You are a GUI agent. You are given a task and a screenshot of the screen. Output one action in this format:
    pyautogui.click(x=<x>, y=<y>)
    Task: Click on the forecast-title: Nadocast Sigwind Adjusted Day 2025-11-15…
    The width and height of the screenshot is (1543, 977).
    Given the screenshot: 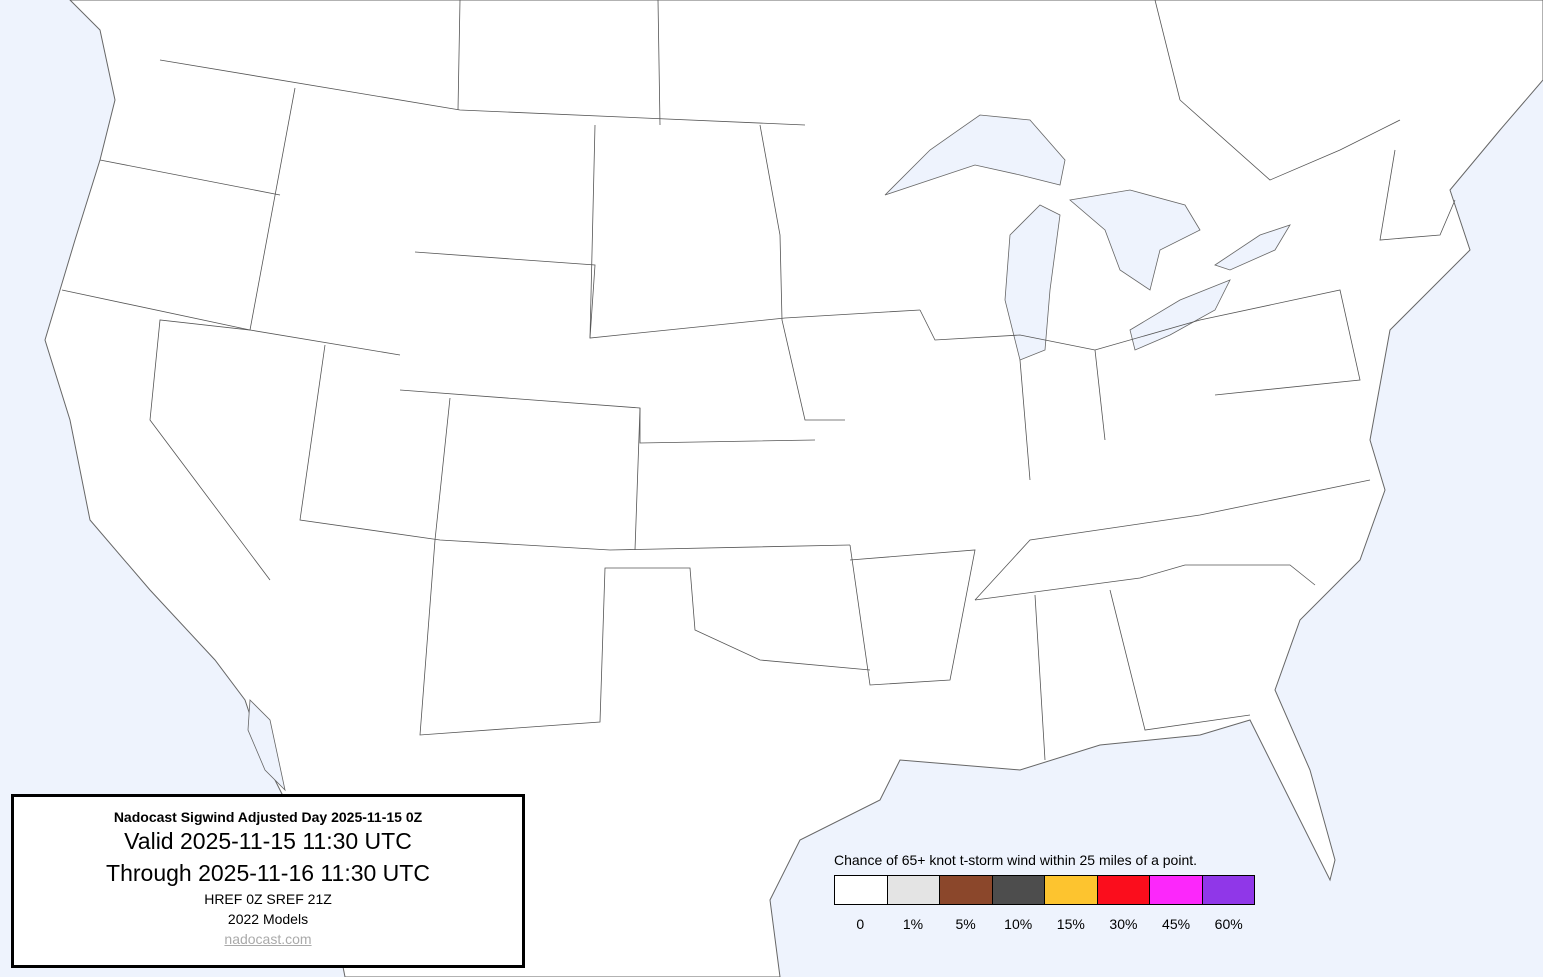 What is the action you would take?
    pyautogui.click(x=268, y=817)
    